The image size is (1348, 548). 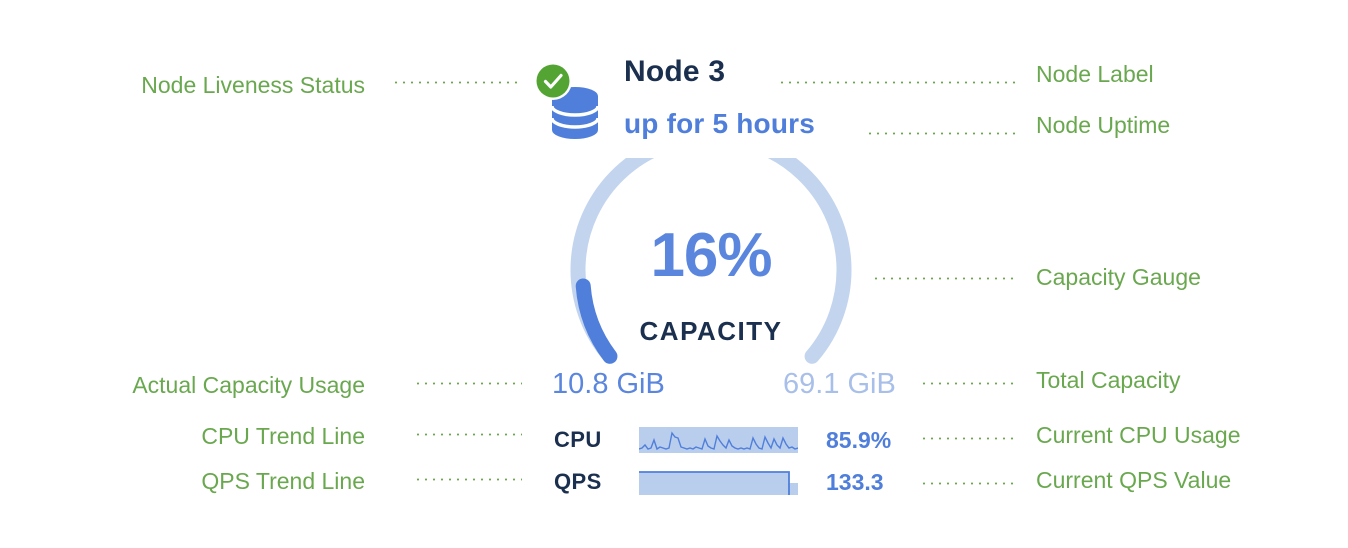 I want to click on annotation-current-qps-value: Current QPS Value, so click(x=1134, y=480).